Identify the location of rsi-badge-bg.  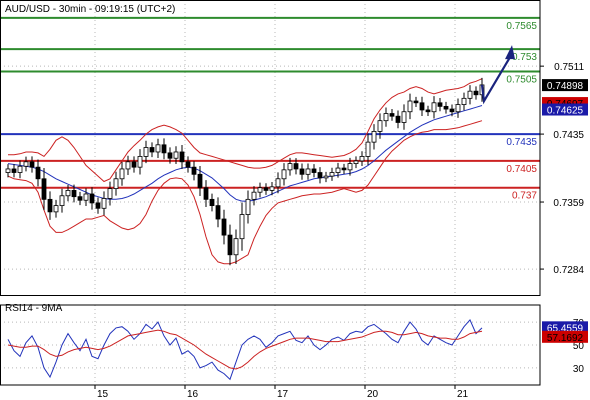
(565, 327).